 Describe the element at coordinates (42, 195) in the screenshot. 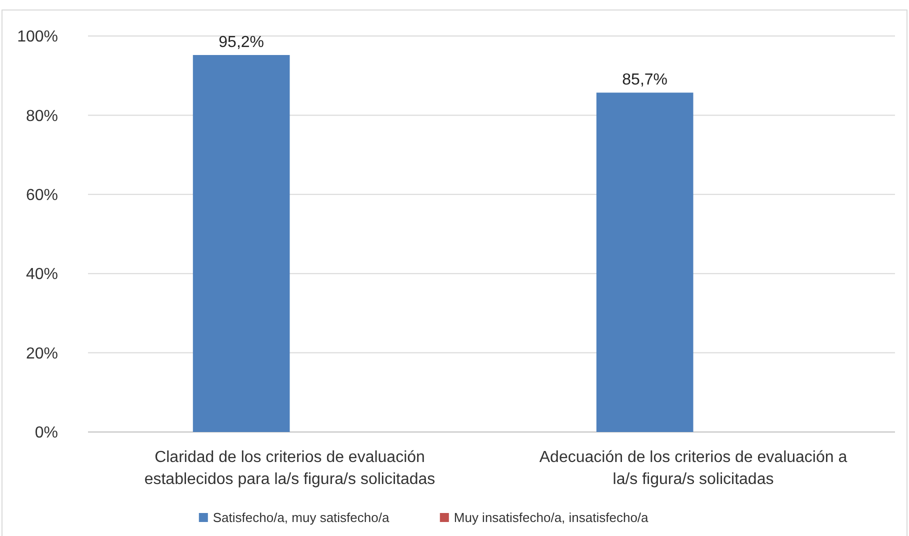

I see `y-tick-label: 60%` at that location.